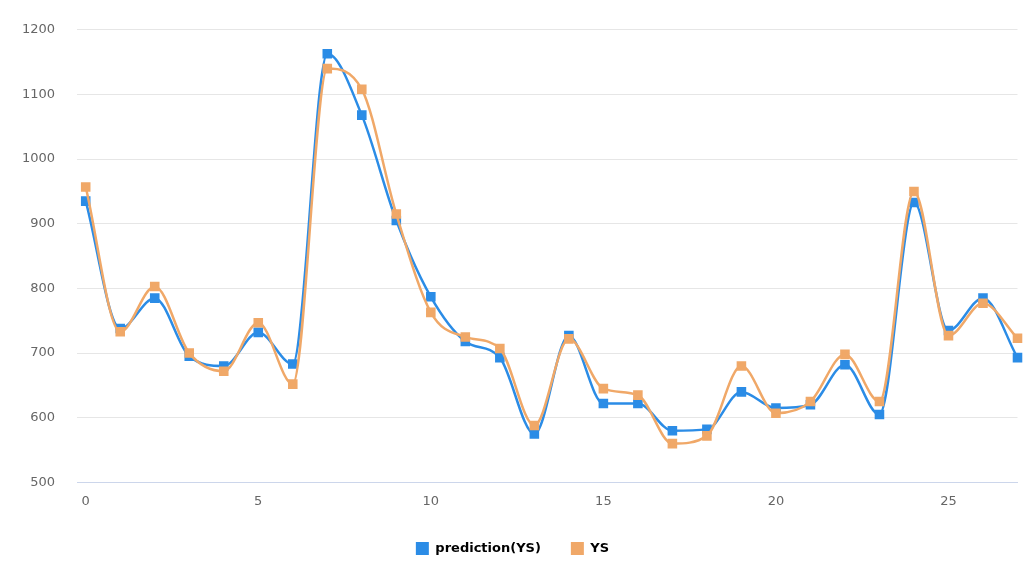 The height and width of the screenshot is (565, 1025). What do you see at coordinates (85, 500) in the screenshot?
I see `x-tick-label: 0` at bounding box center [85, 500].